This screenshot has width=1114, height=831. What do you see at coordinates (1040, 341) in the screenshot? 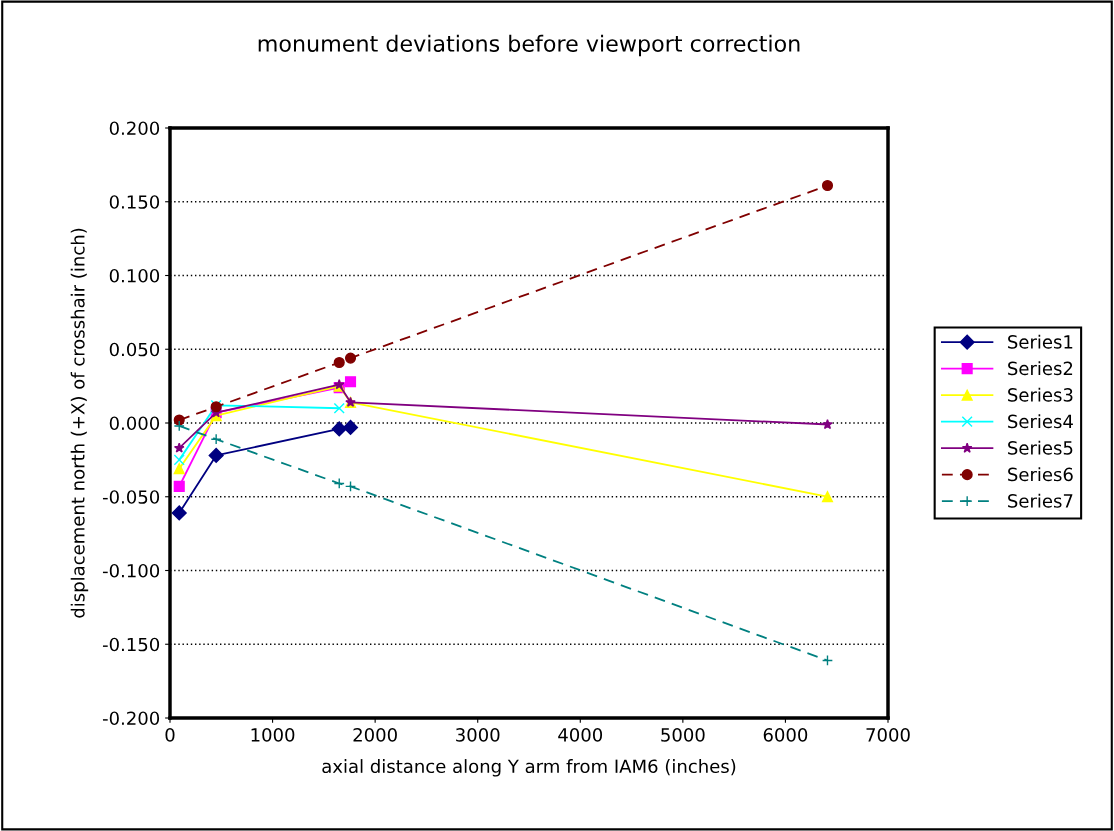
I see `legend-label: Series1` at bounding box center [1040, 341].